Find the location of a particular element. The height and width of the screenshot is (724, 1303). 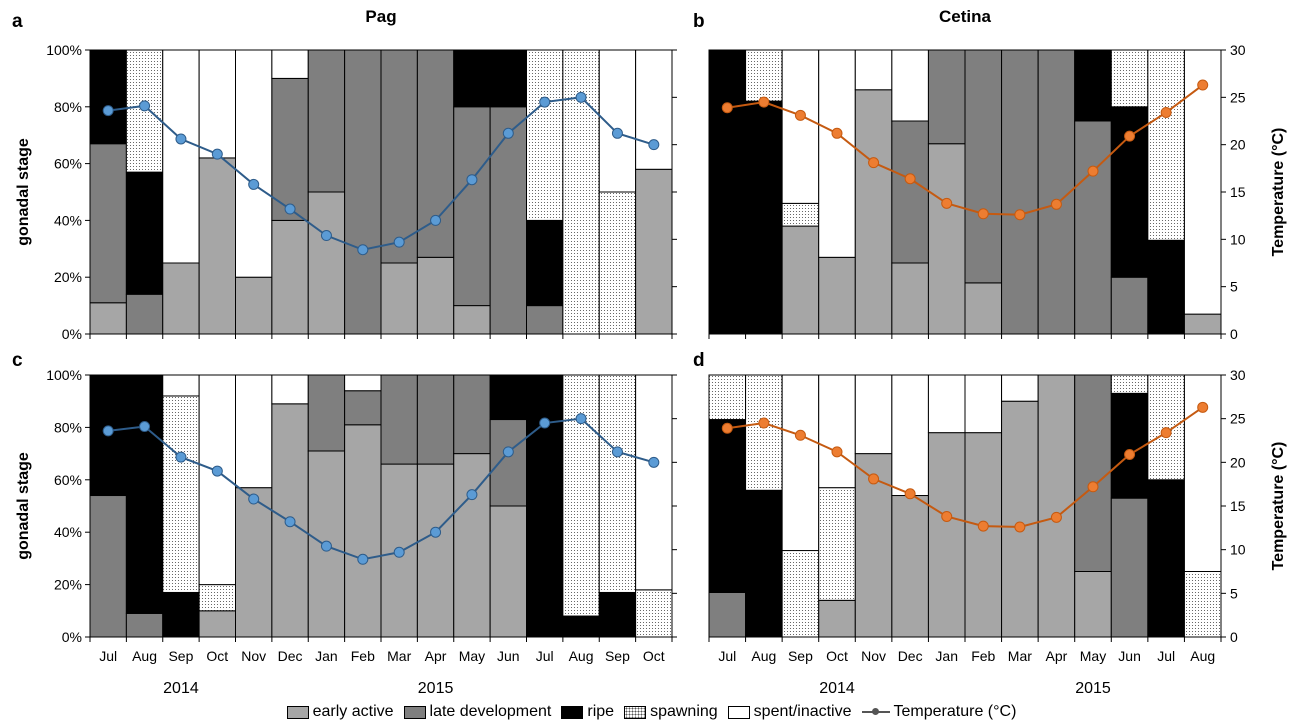

chart-title: Pag is located at coordinates (380, 16).